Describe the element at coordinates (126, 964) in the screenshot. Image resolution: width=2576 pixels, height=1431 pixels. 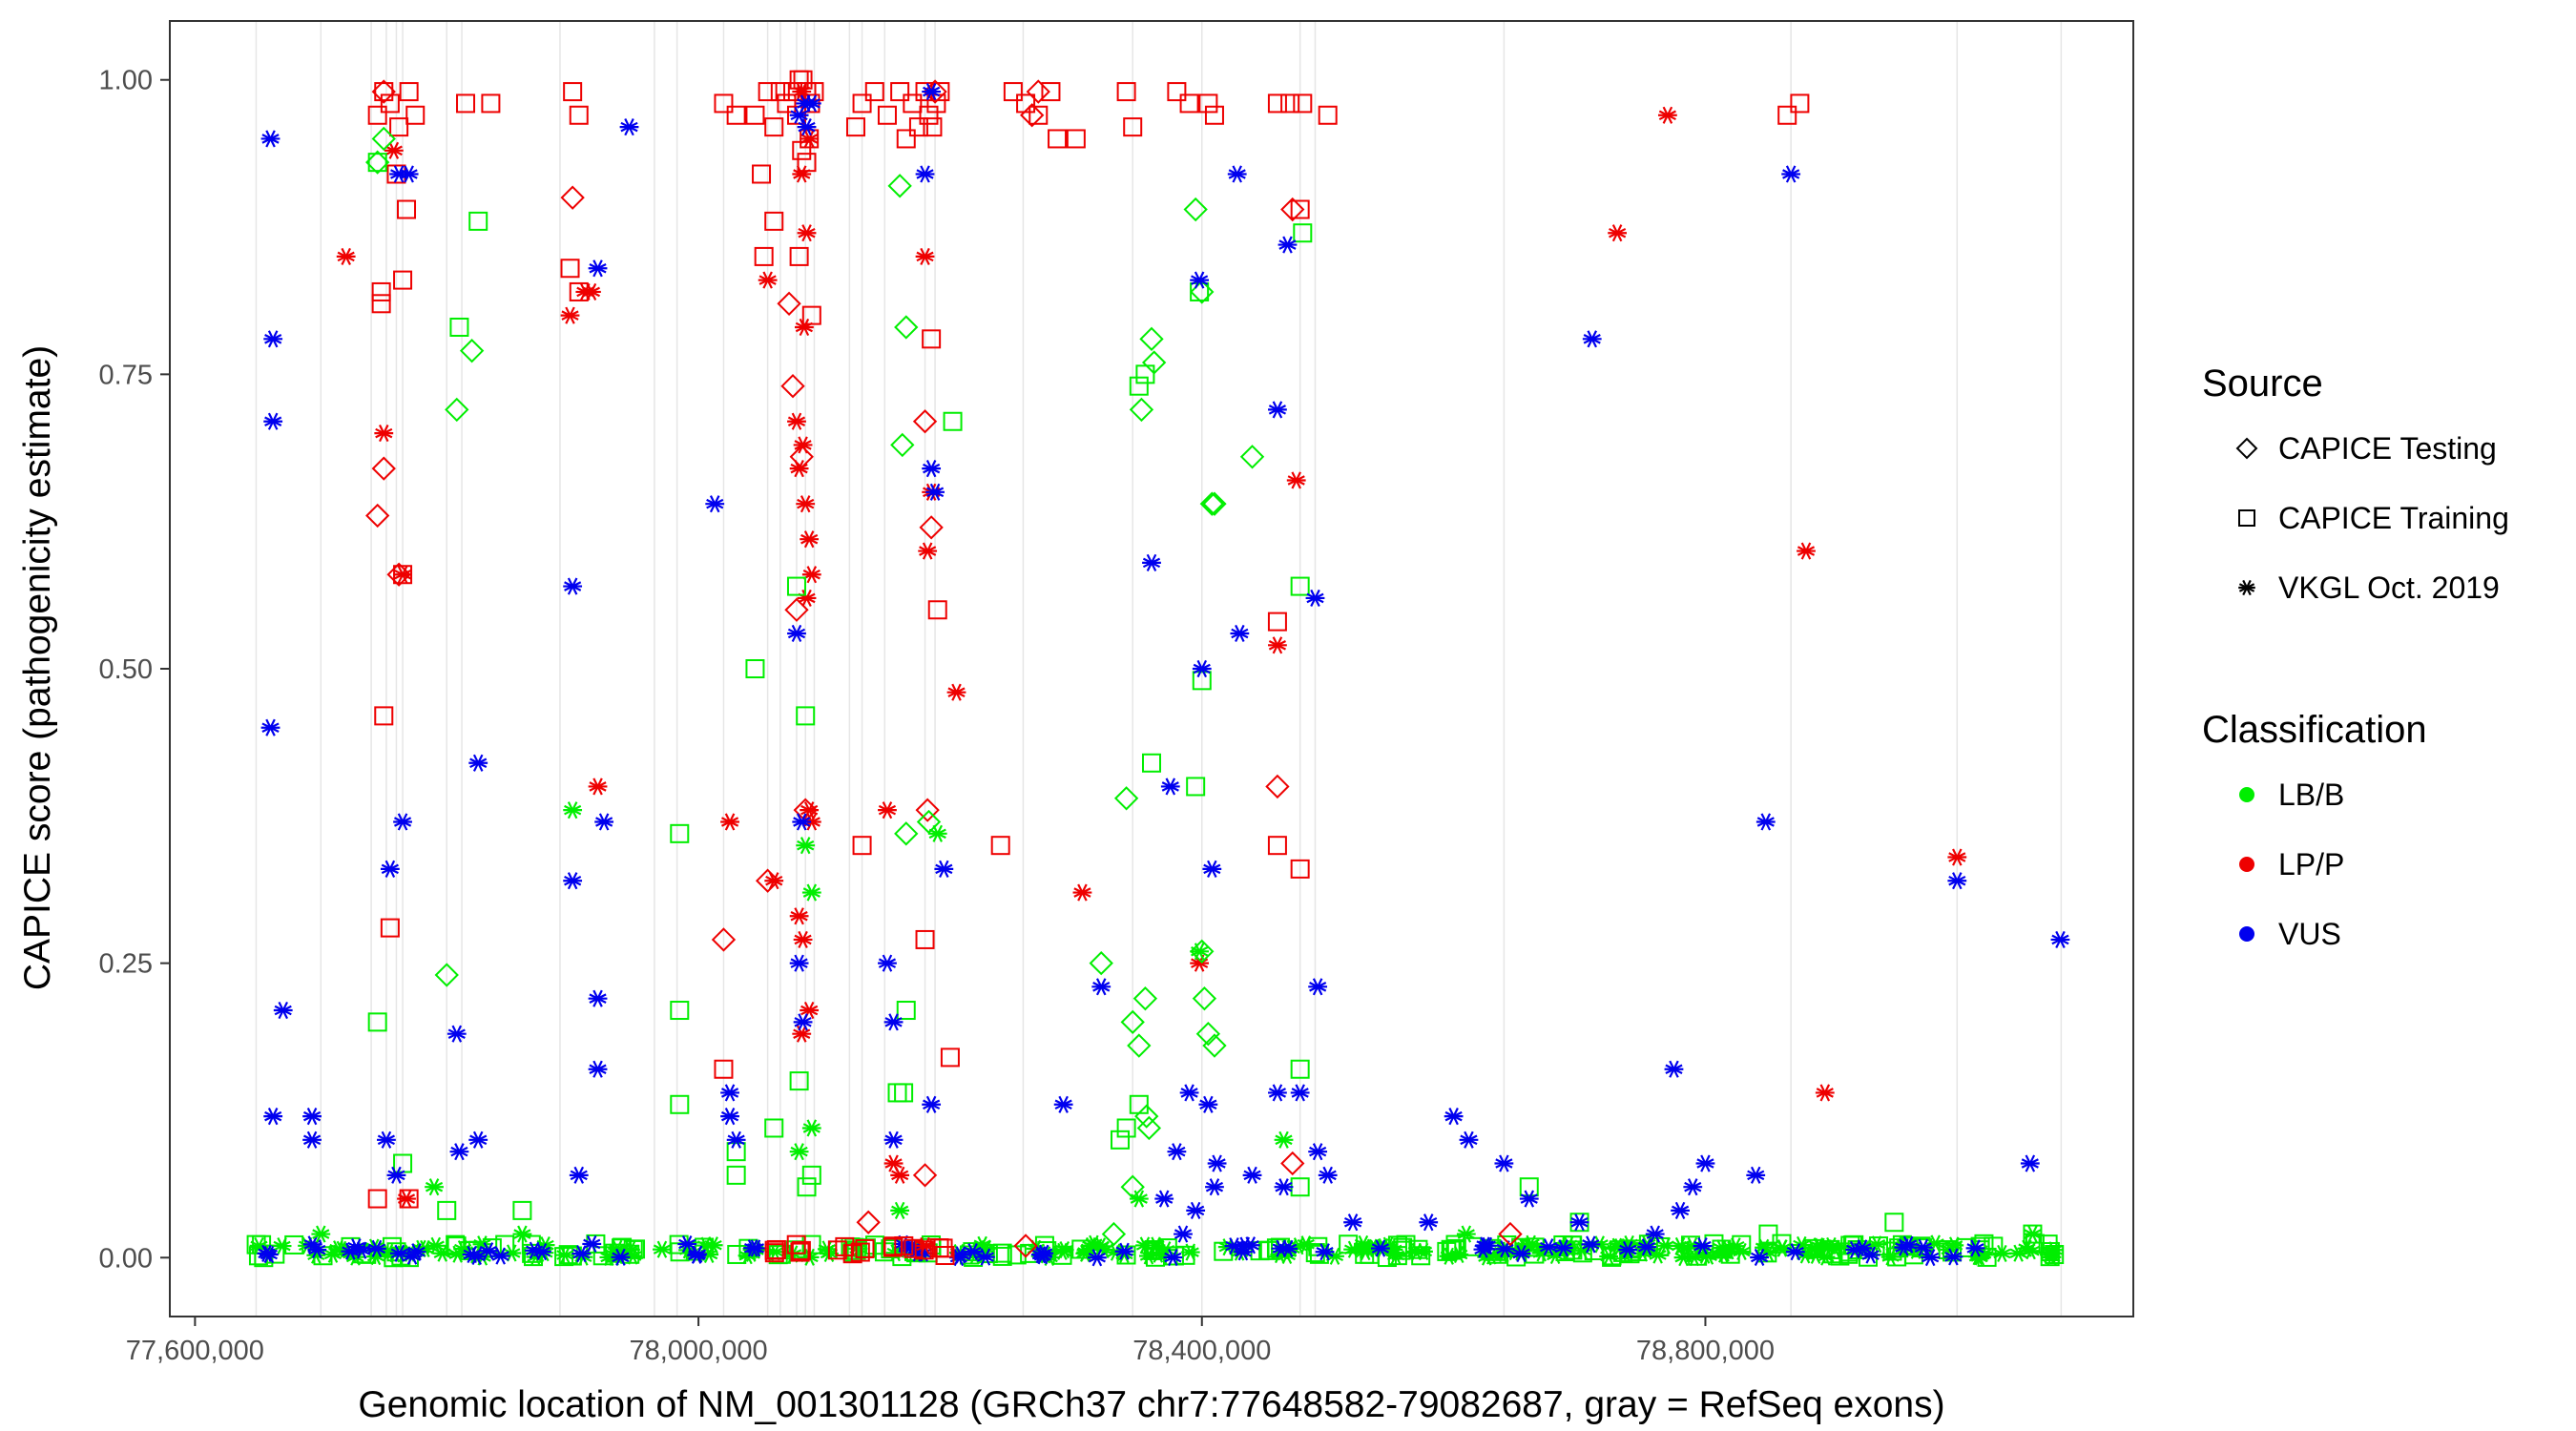
I see `y-tick-label: 0.25` at that location.